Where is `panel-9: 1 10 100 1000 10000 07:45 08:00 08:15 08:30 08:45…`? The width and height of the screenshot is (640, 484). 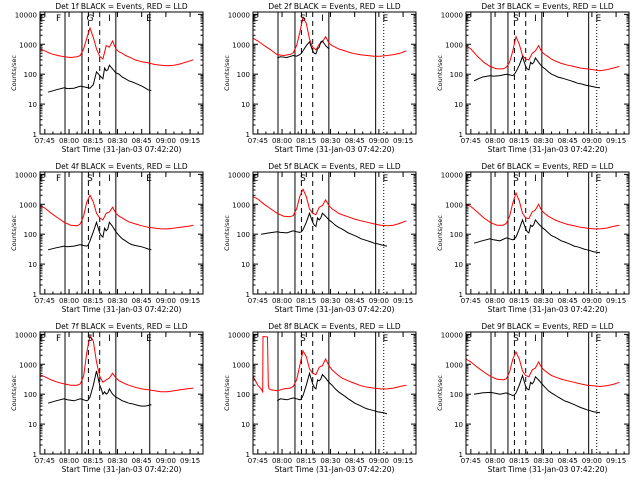 panel-9: 1 10 100 1000 10000 07:45 08:00 08:15 08:30 08:45… is located at coordinates (533, 398).